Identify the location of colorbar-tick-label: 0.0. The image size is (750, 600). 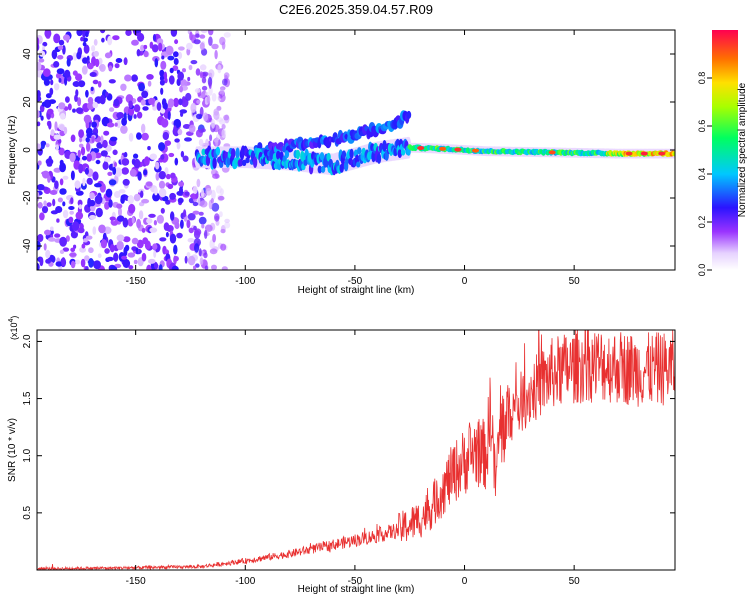
(702, 270).